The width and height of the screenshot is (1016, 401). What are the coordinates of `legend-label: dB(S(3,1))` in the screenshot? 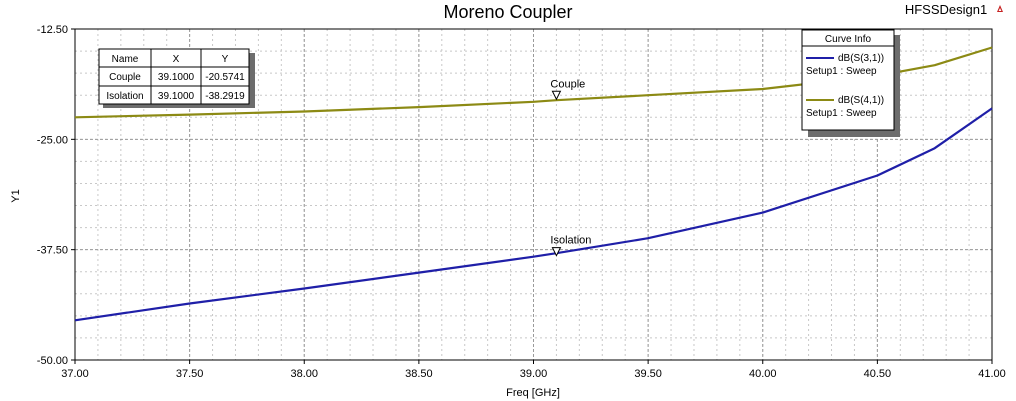 It's located at (861, 58).